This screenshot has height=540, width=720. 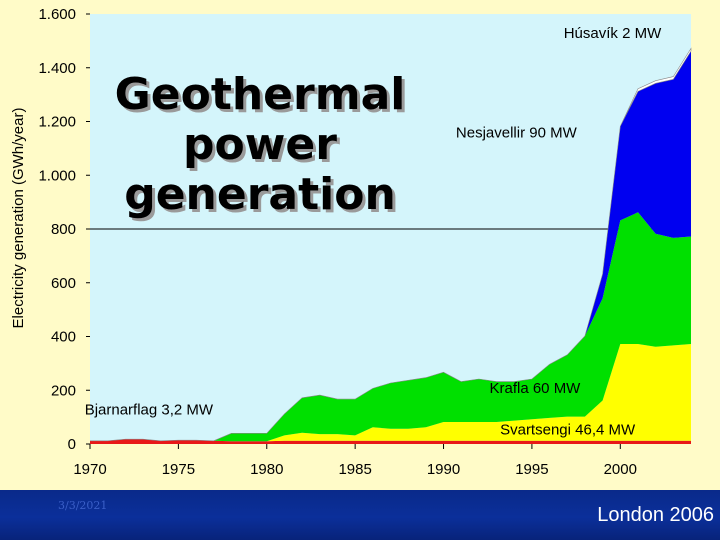 I want to click on slide-title-line-2: power, so click(x=260, y=144).